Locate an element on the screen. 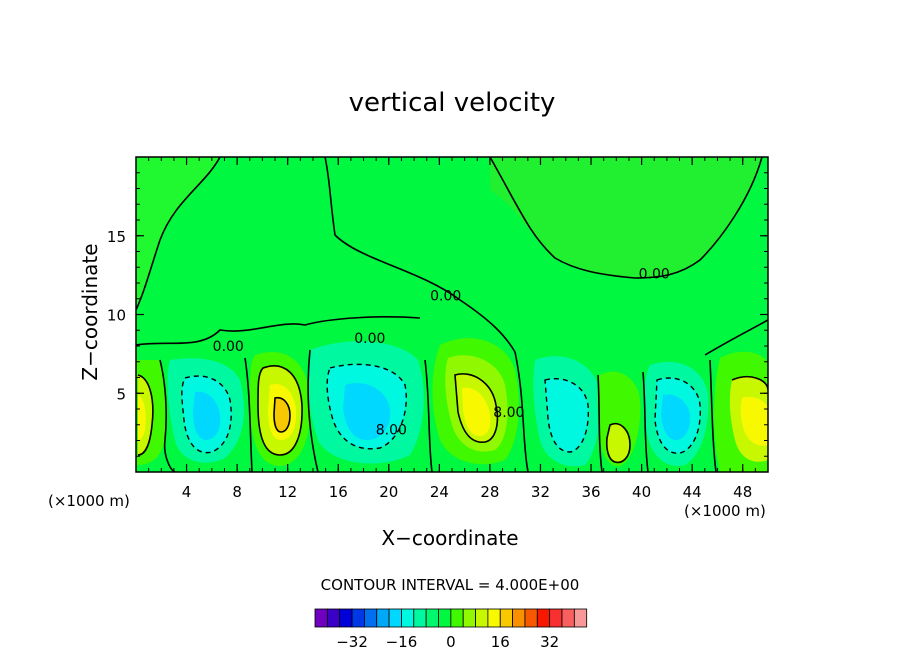  x-tick-label: 16 is located at coordinates (338, 492).